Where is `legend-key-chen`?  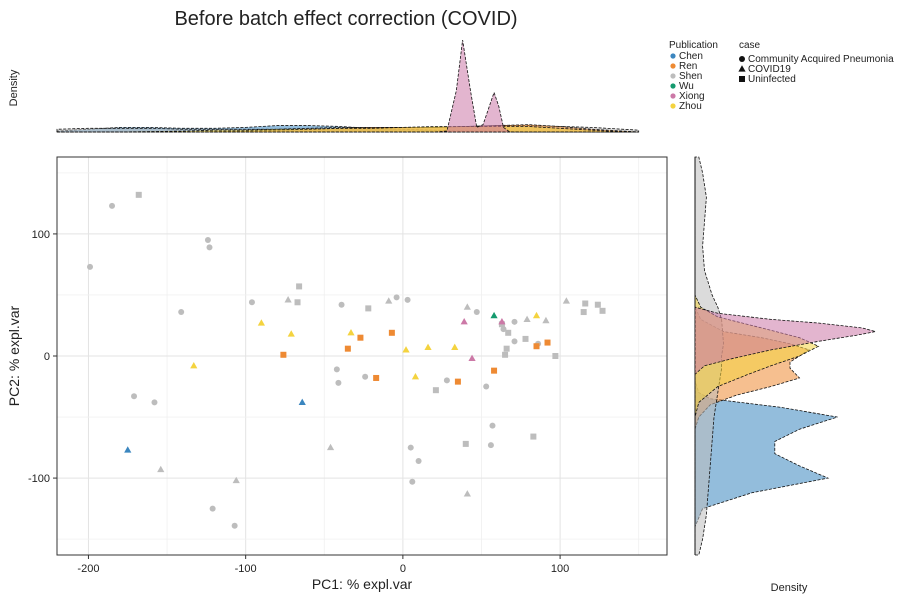 legend-key-chen is located at coordinates (673, 56).